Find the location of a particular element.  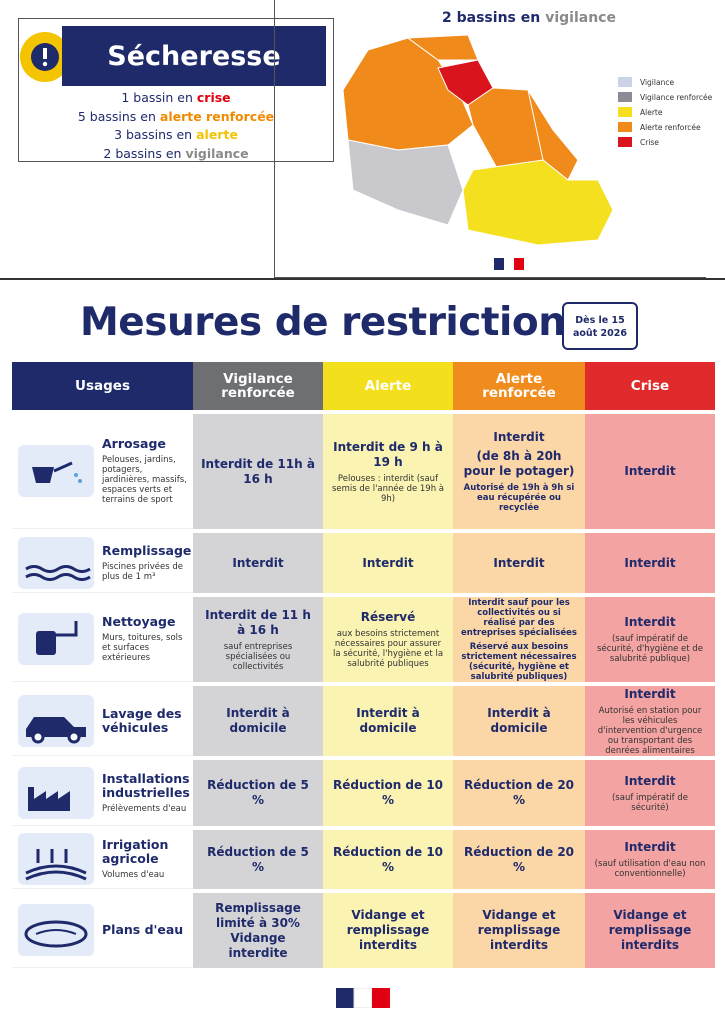

cell-main: Réduction de 20 % is located at coordinates (519, 792).